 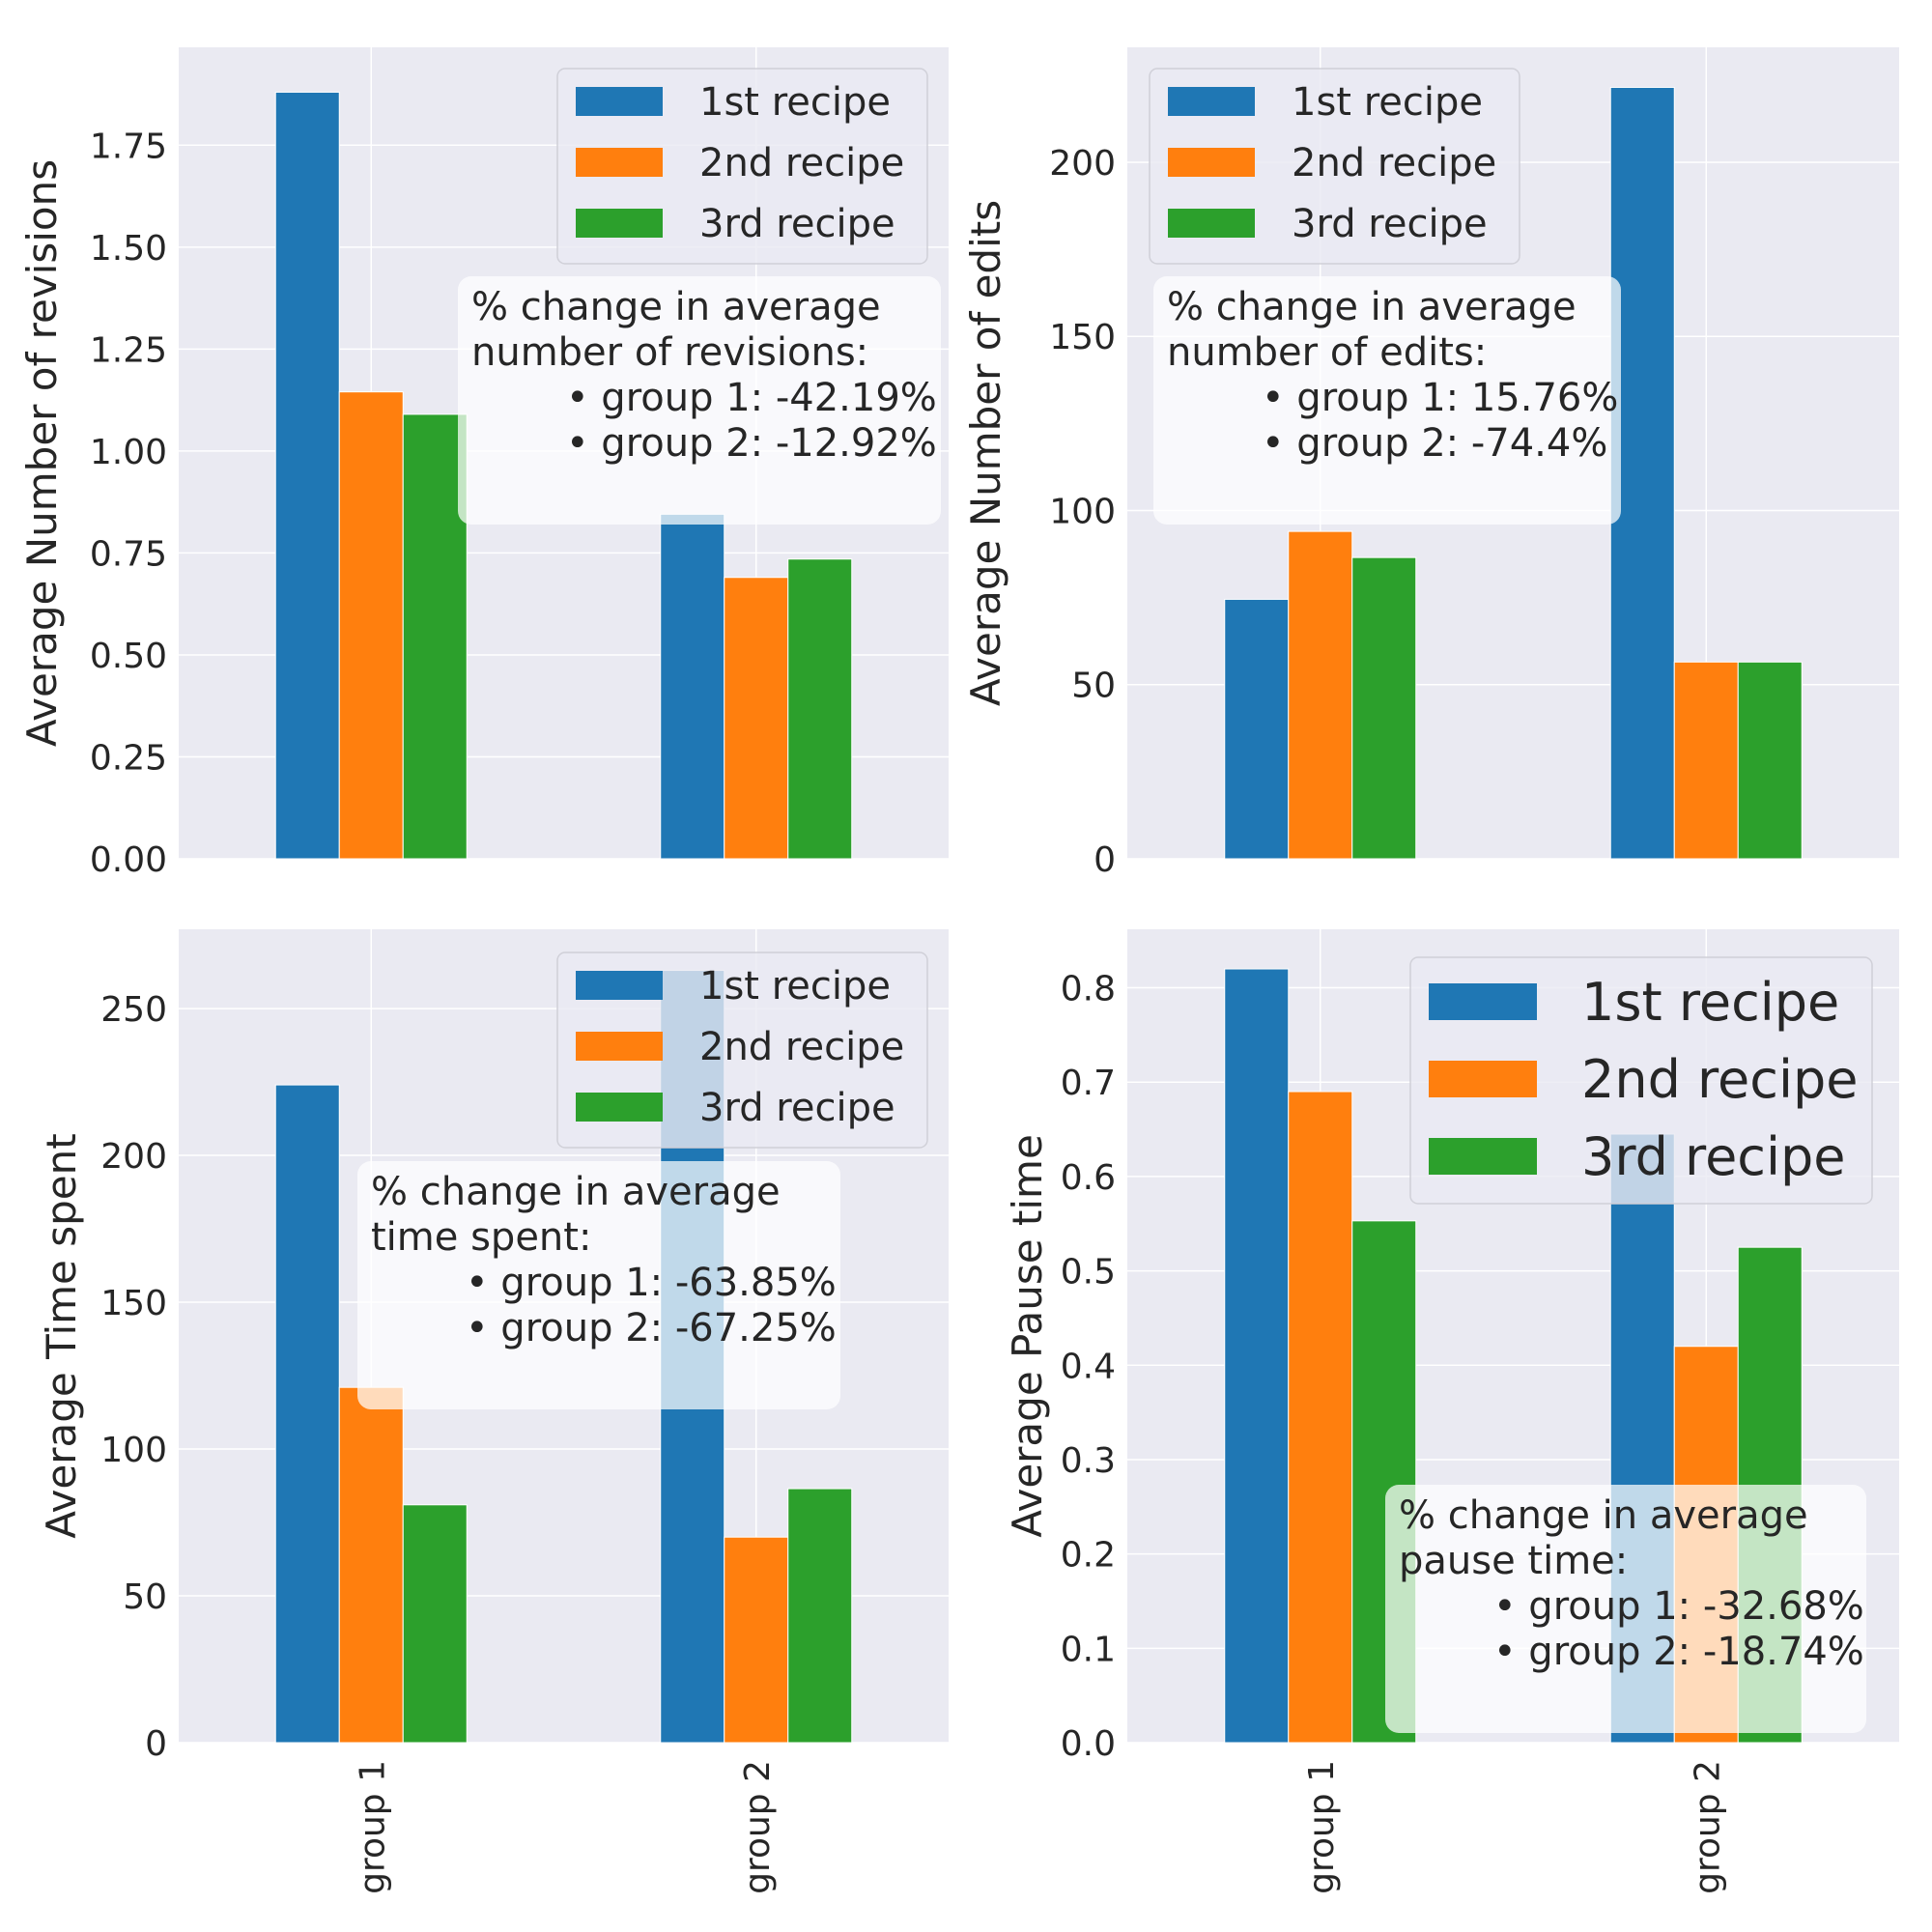 I want to click on annotation-item: • group 2: -12.92%, so click(x=751, y=443).